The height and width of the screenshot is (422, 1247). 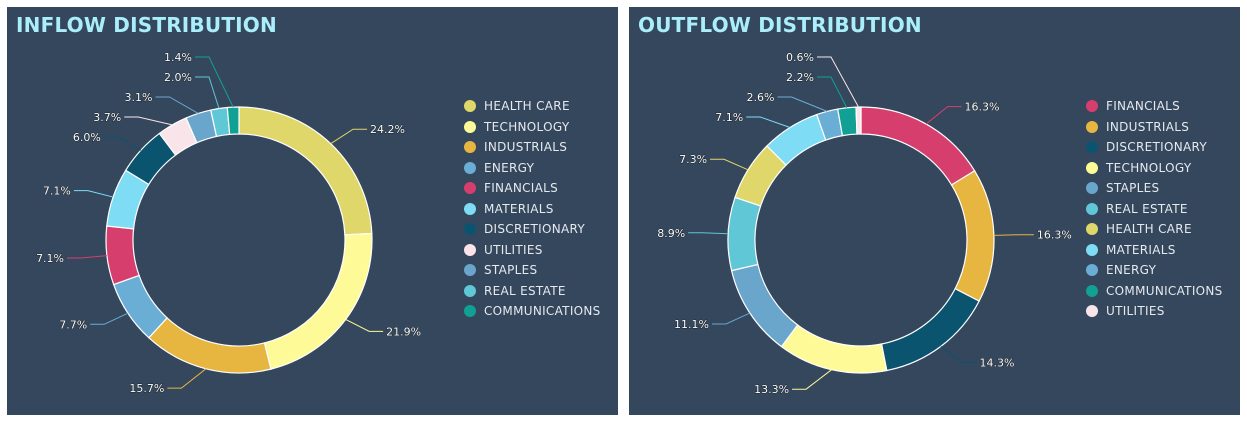 I want to click on legend-label: INDUSTRIALS, so click(x=1148, y=126).